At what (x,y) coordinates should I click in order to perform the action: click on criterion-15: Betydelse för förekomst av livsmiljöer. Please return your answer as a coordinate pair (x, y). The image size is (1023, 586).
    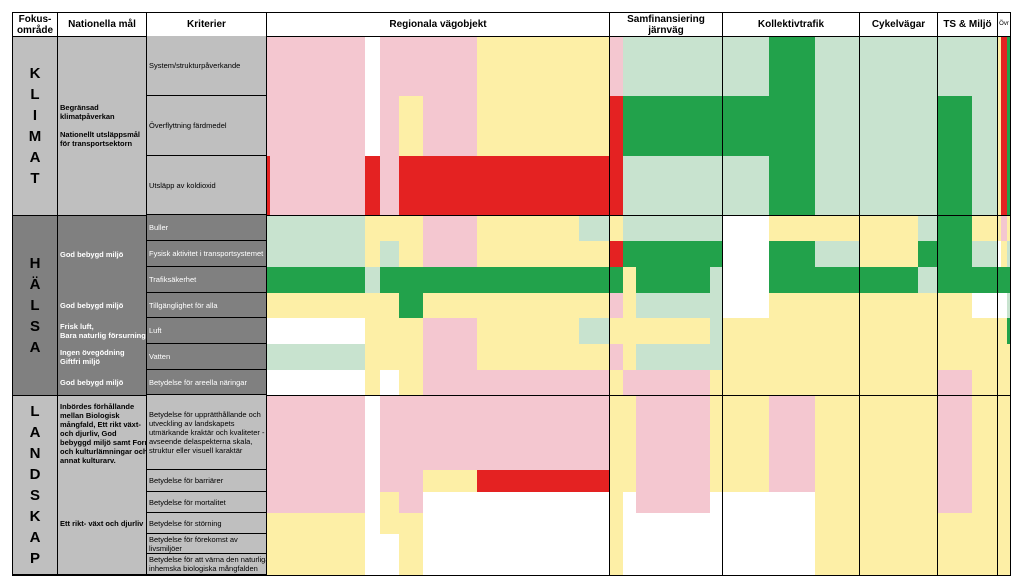
    Looking at the image, I should click on (206, 544).